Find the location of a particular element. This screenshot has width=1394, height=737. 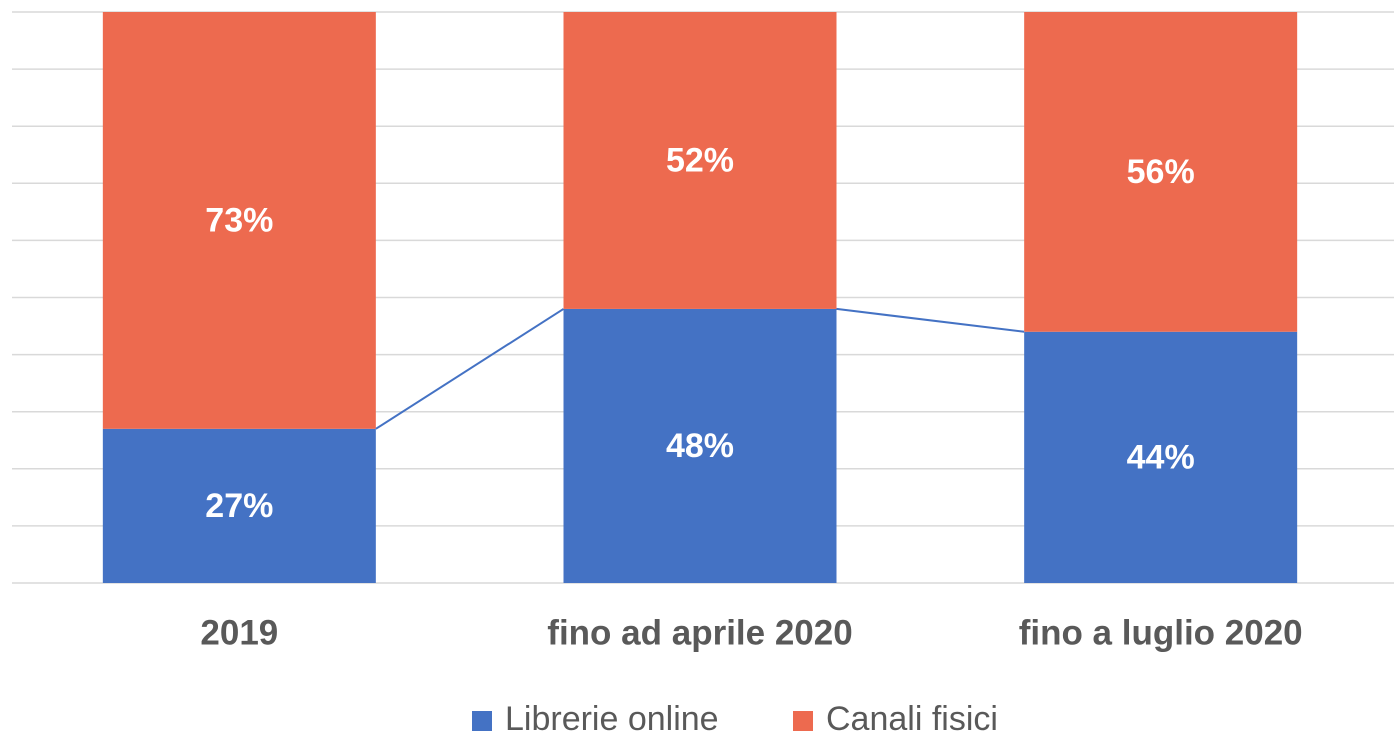

value-label: 48% is located at coordinates (700, 446).